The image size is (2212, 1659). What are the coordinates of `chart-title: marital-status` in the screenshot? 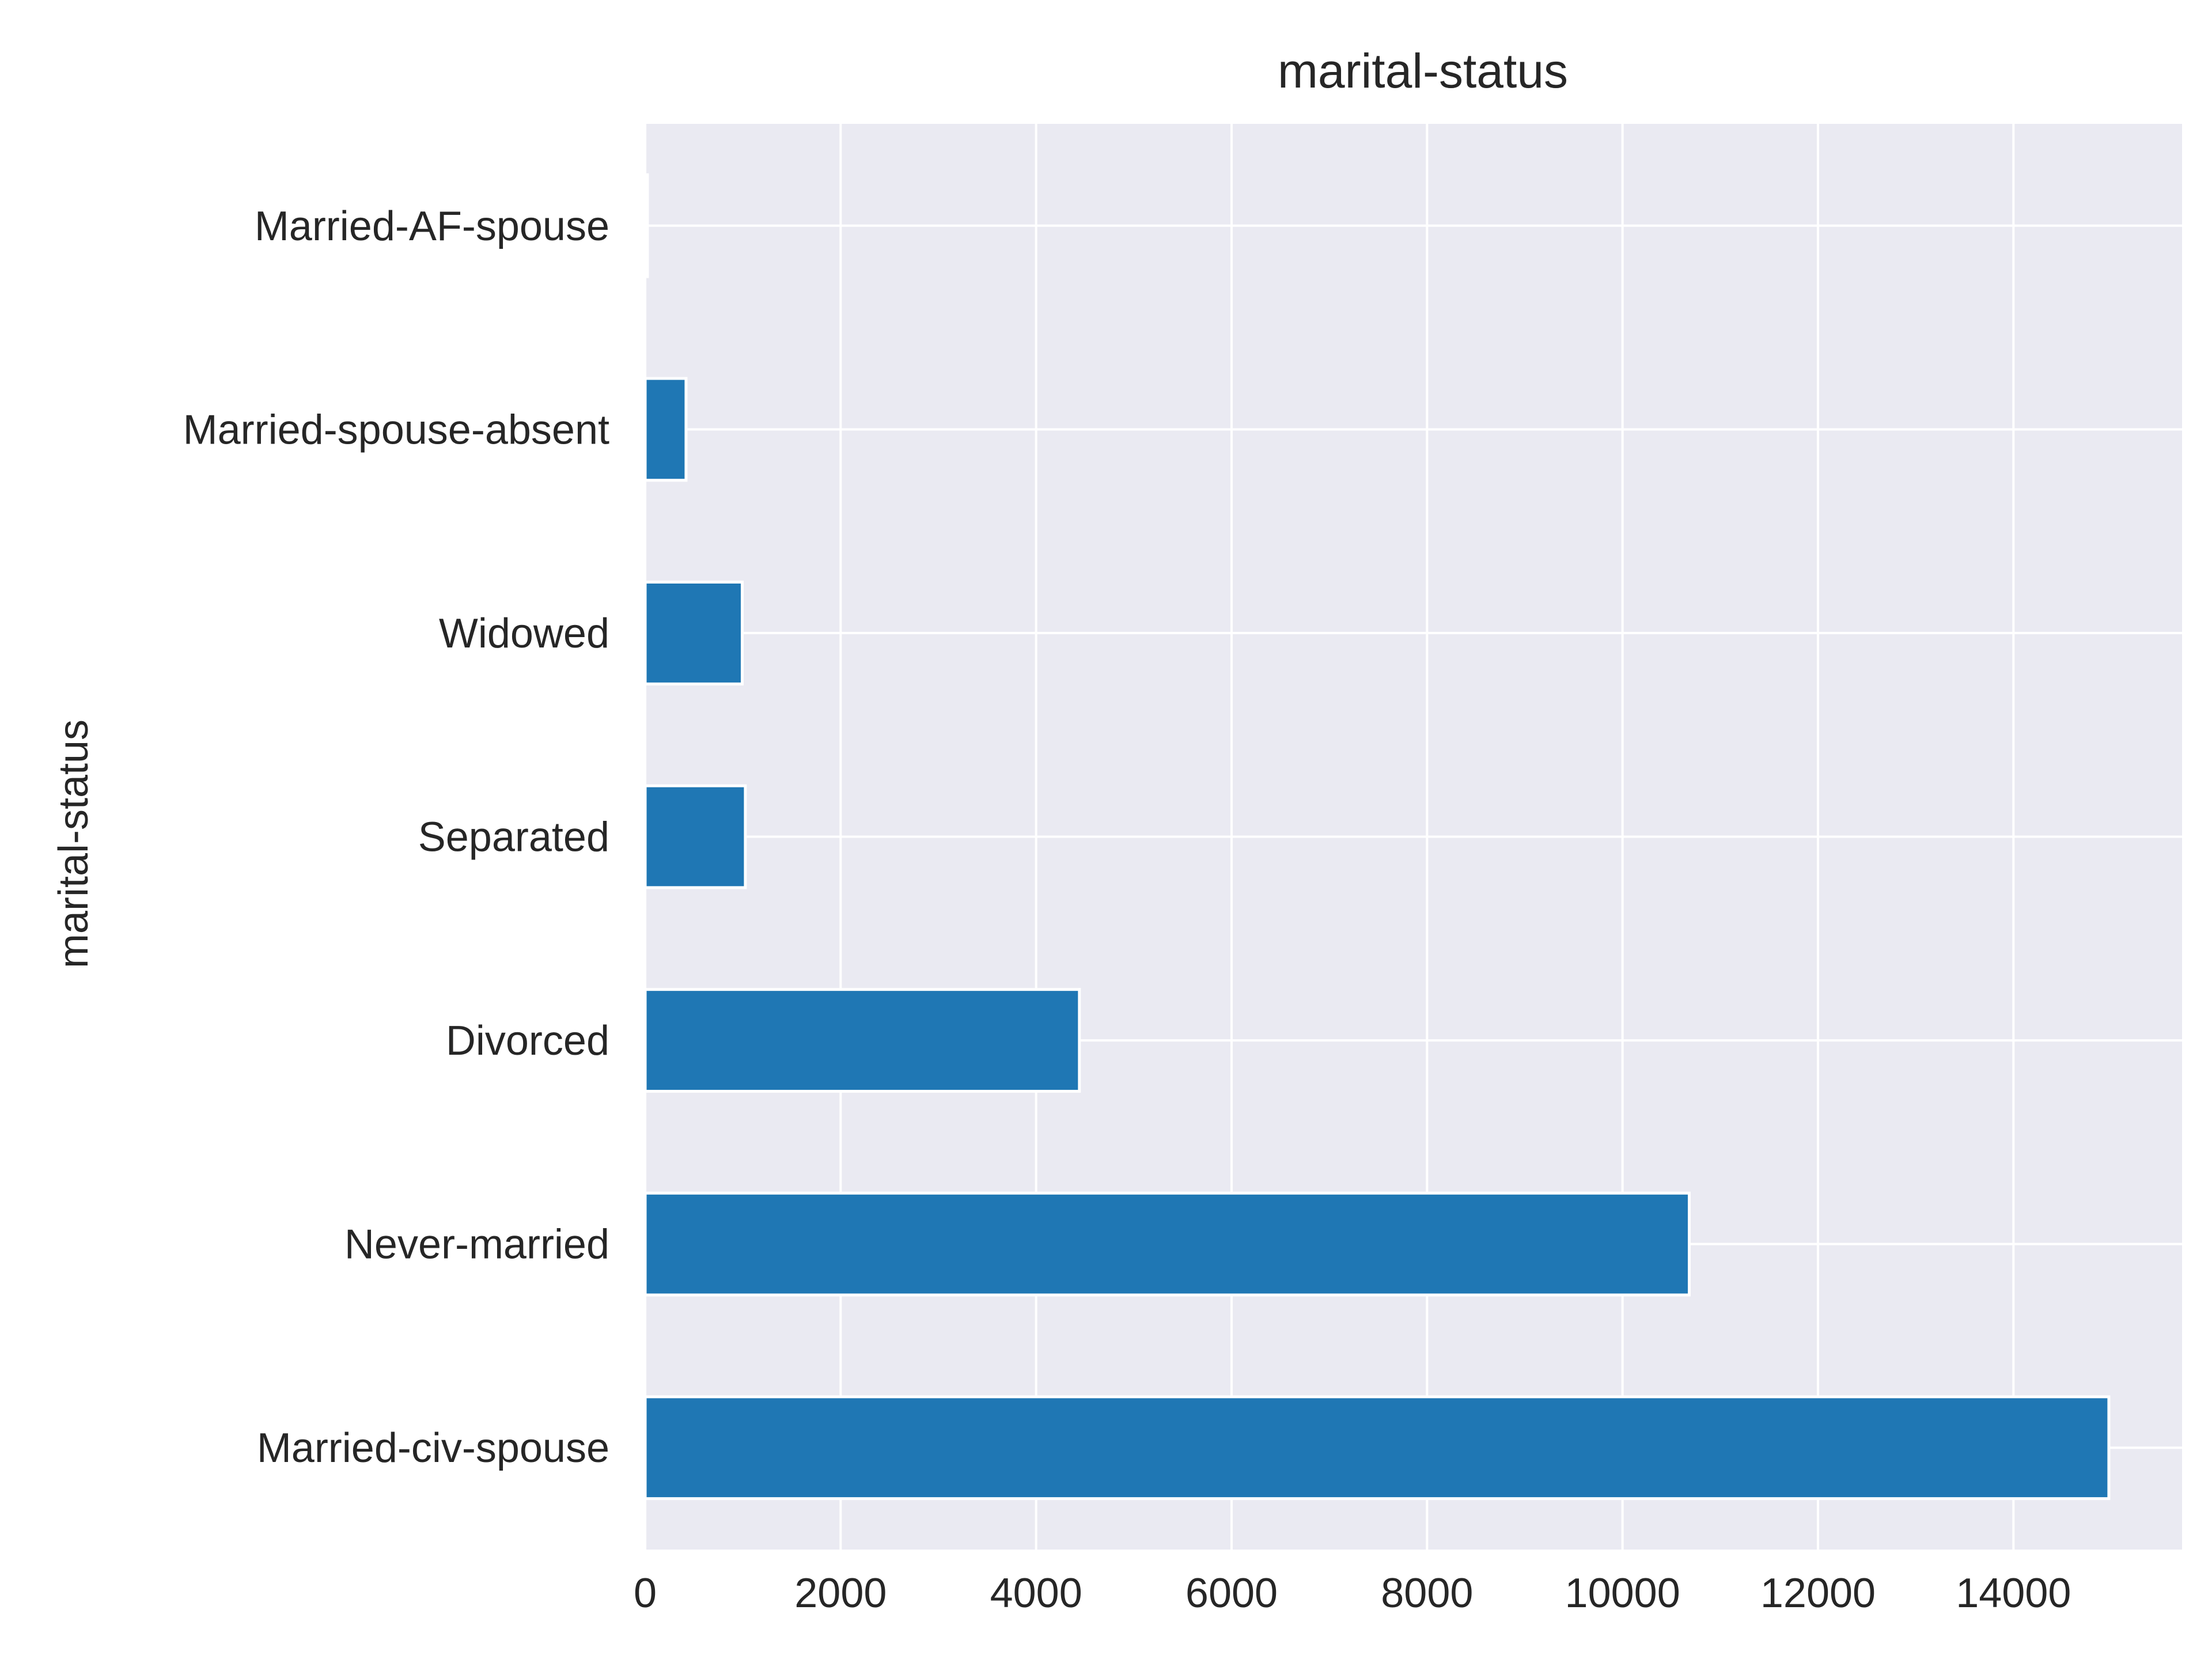 It's located at (1423, 71).